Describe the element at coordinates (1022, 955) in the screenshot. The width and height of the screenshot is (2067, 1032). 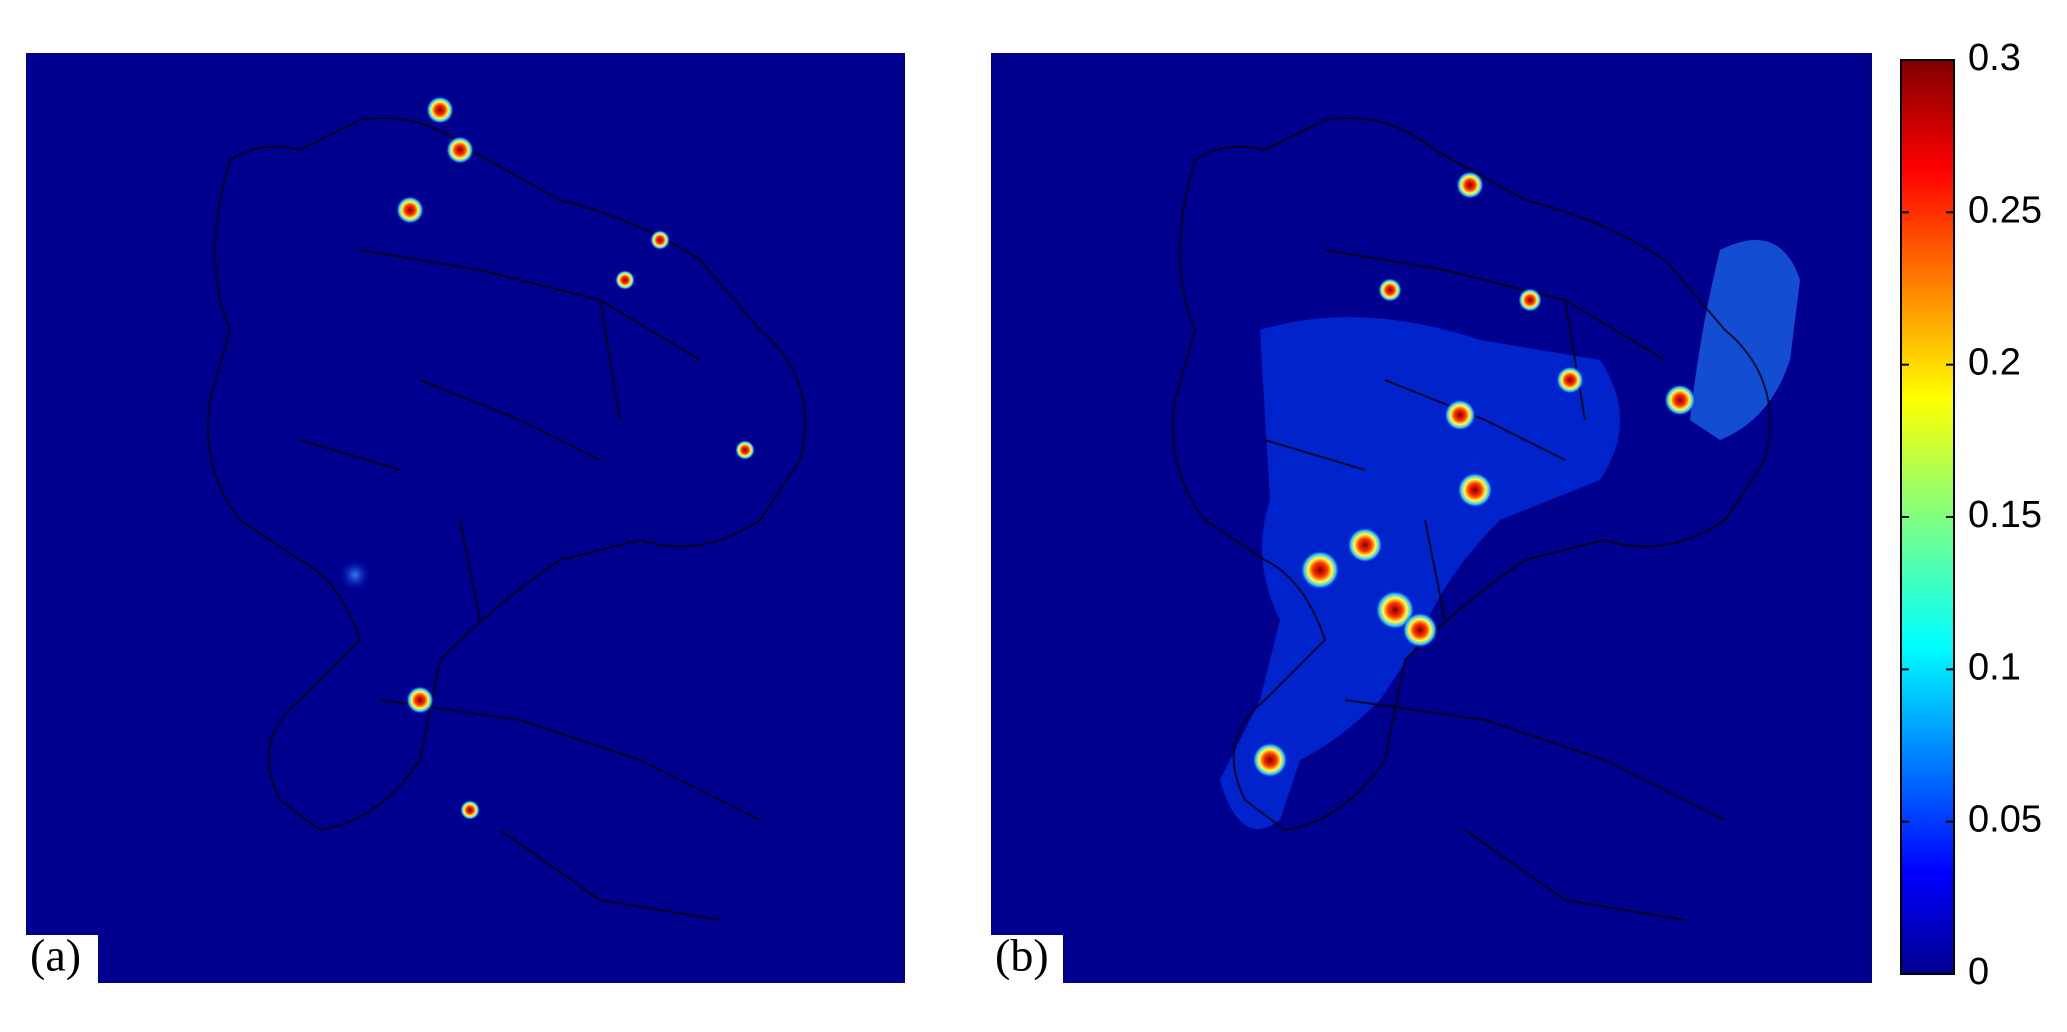
I see `panel-label: (b)` at that location.